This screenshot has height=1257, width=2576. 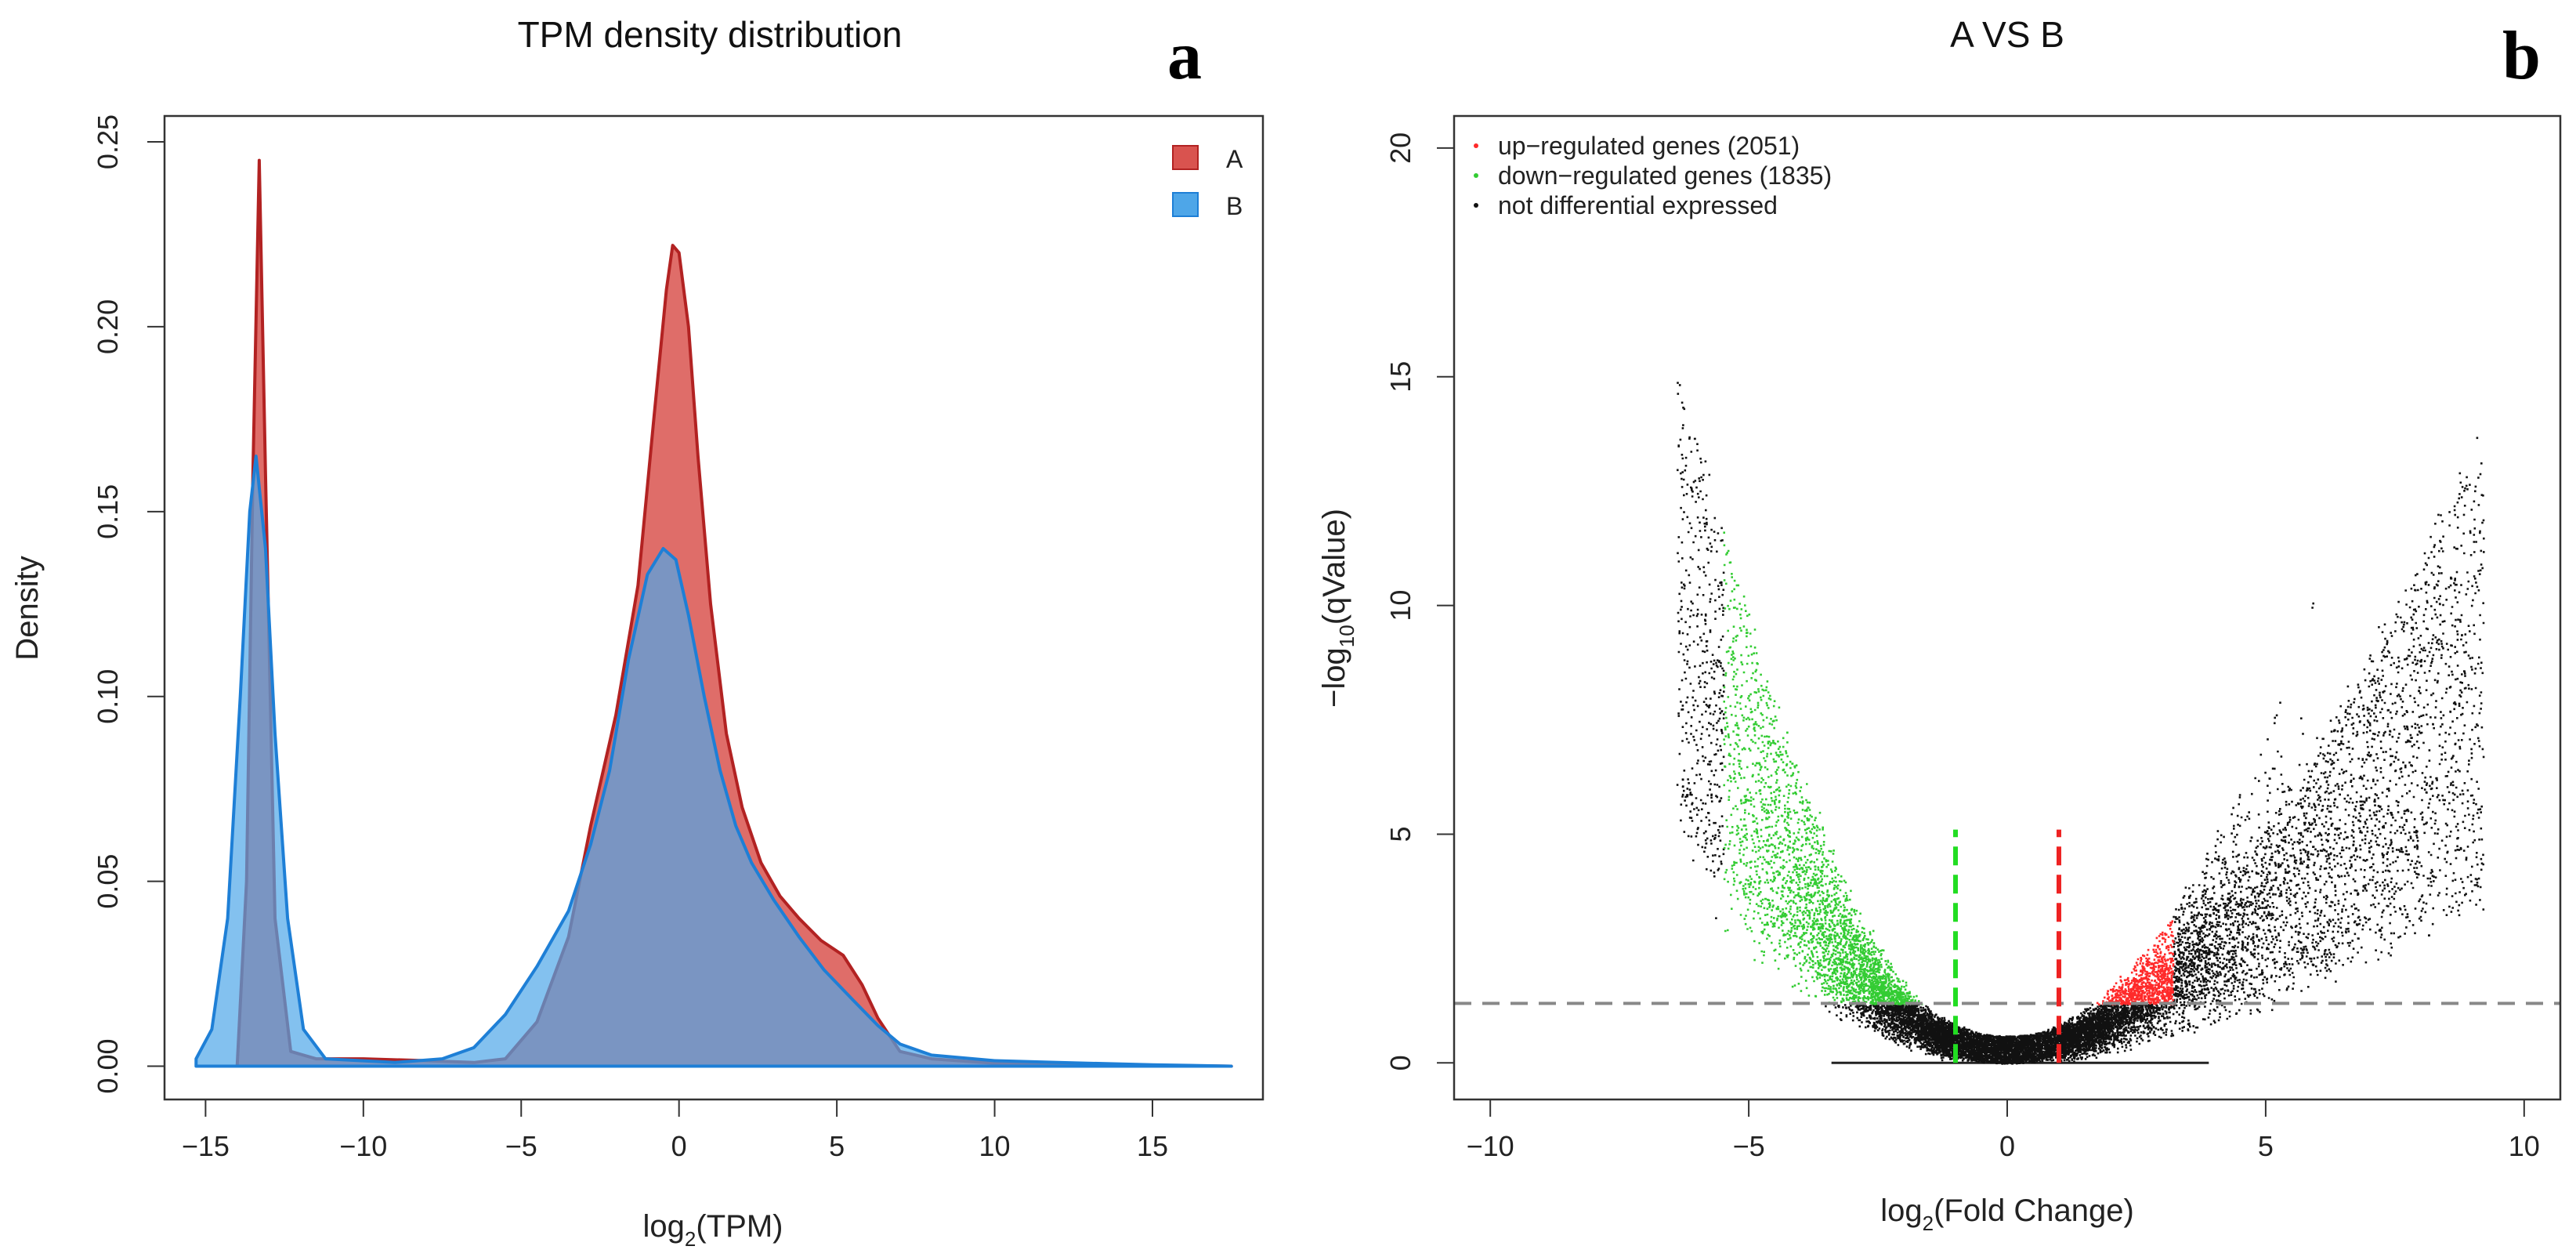 What do you see at coordinates (2266, 1146) in the screenshot?
I see `volcano-x-tick-label: 5` at bounding box center [2266, 1146].